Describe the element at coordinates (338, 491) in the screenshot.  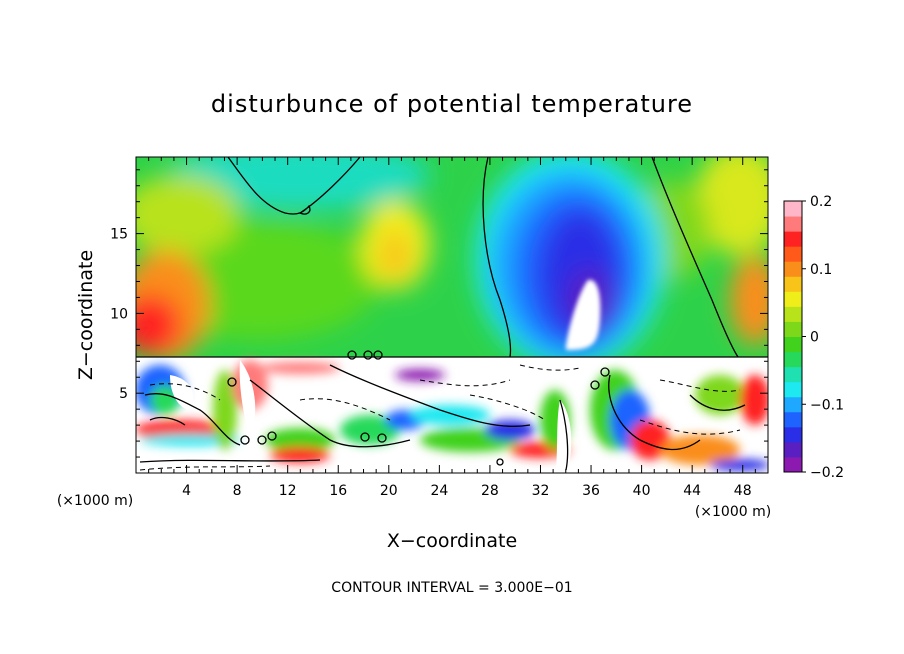
I see `x-tick-label: 16` at that location.